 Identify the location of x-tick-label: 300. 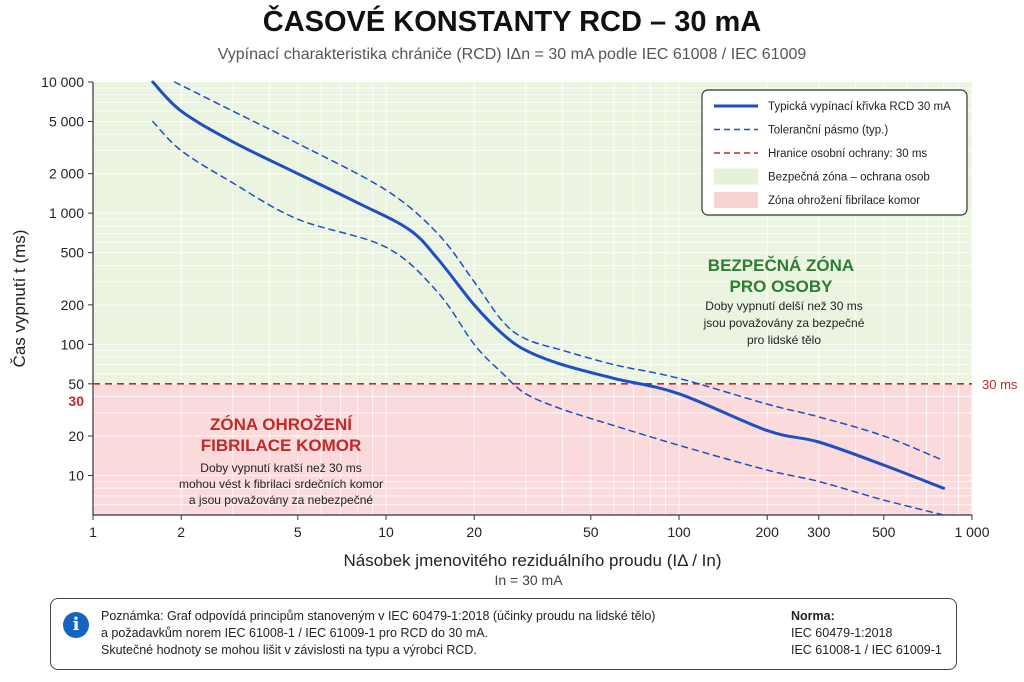
(819, 532).